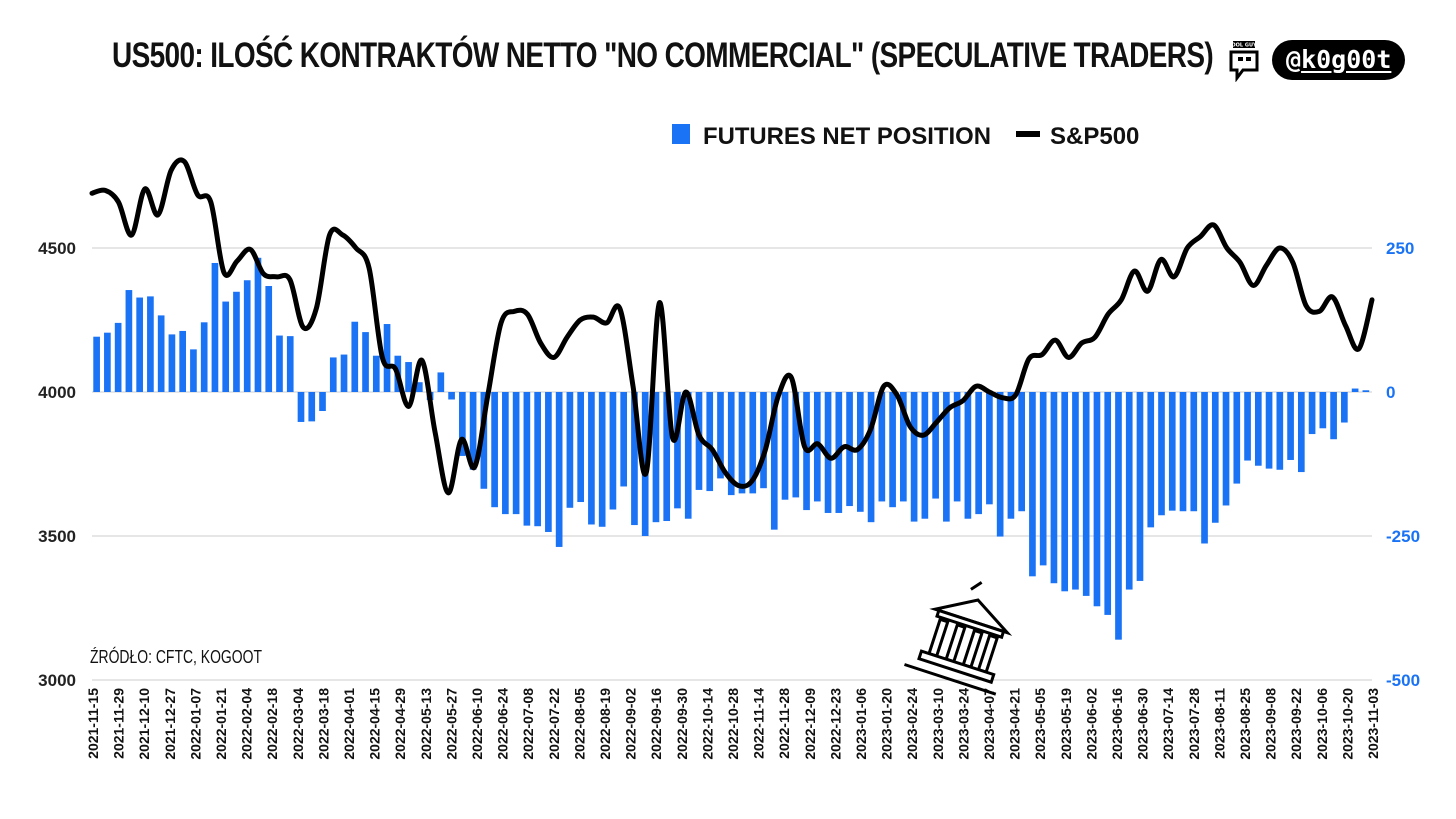 This screenshot has width=1456, height=819. I want to click on source-note: ŹRÓDŁO: CFTC, KOGOOT, so click(176, 656).